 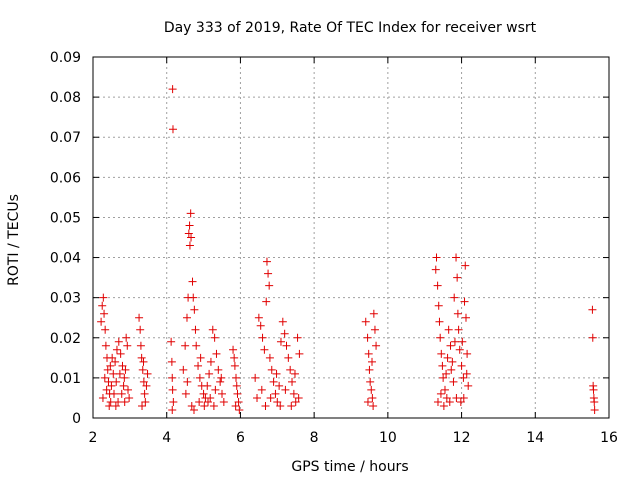 I want to click on x-tick-labels: 2 4 6 8 10 12 14 16, so click(x=353, y=438).